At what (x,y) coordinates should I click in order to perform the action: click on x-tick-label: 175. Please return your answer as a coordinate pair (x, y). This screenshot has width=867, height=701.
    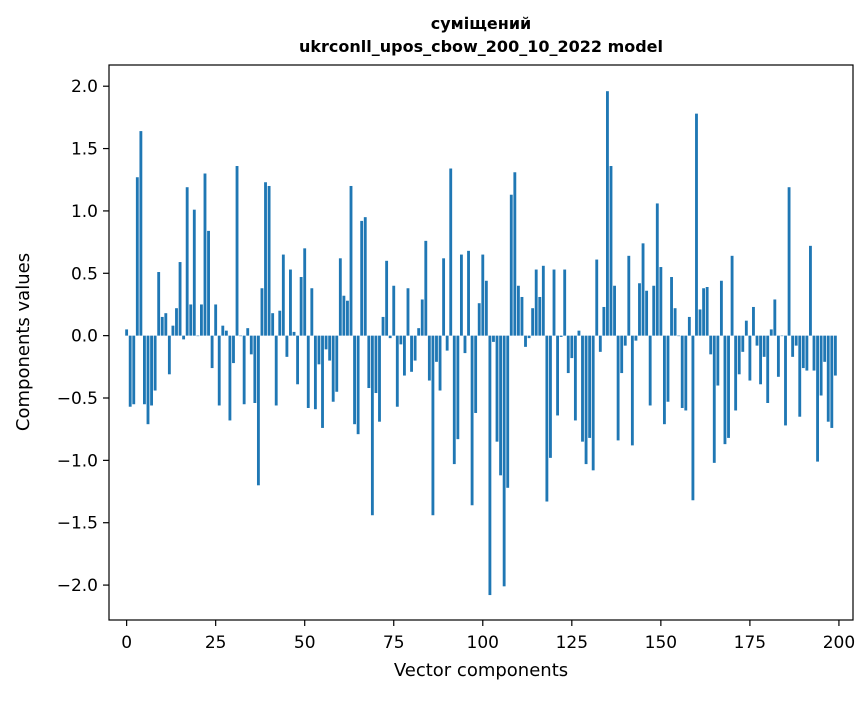
    Looking at the image, I should click on (750, 643).